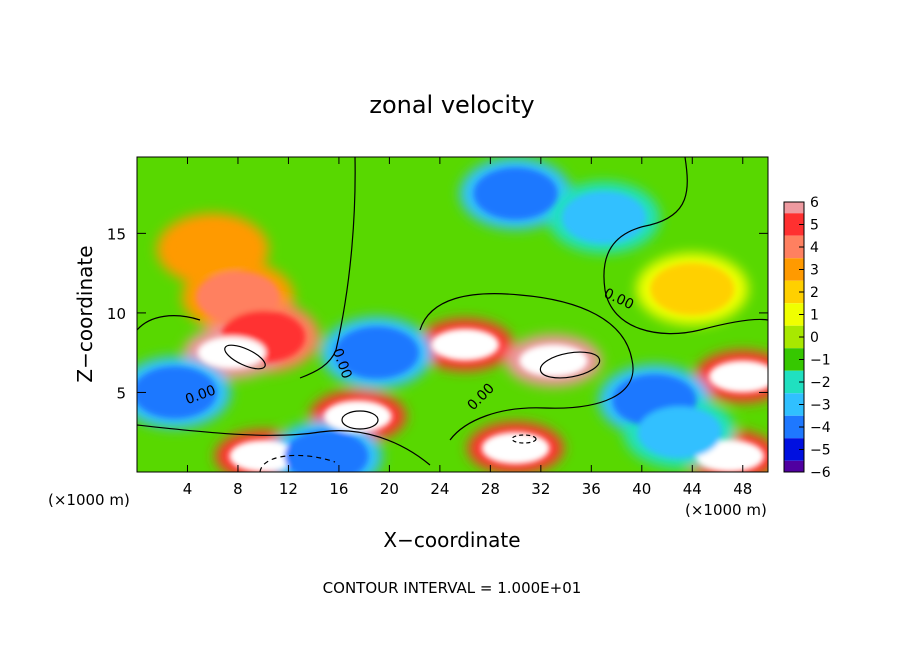 The image size is (904, 654). Describe the element at coordinates (814, 248) in the screenshot. I see `colorbar-label-2: 4` at that location.